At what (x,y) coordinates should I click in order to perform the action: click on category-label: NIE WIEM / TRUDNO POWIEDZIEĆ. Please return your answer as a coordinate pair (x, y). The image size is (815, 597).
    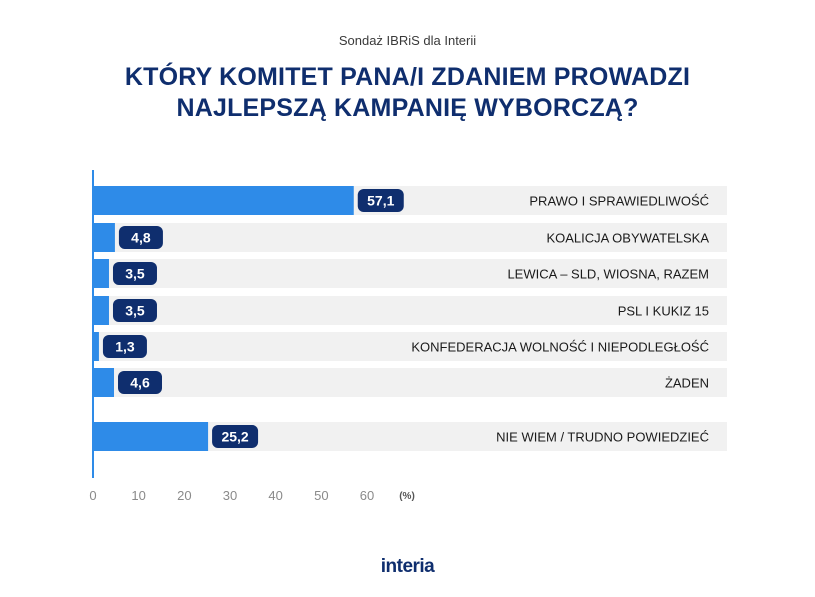
    Looking at the image, I should click on (602, 437).